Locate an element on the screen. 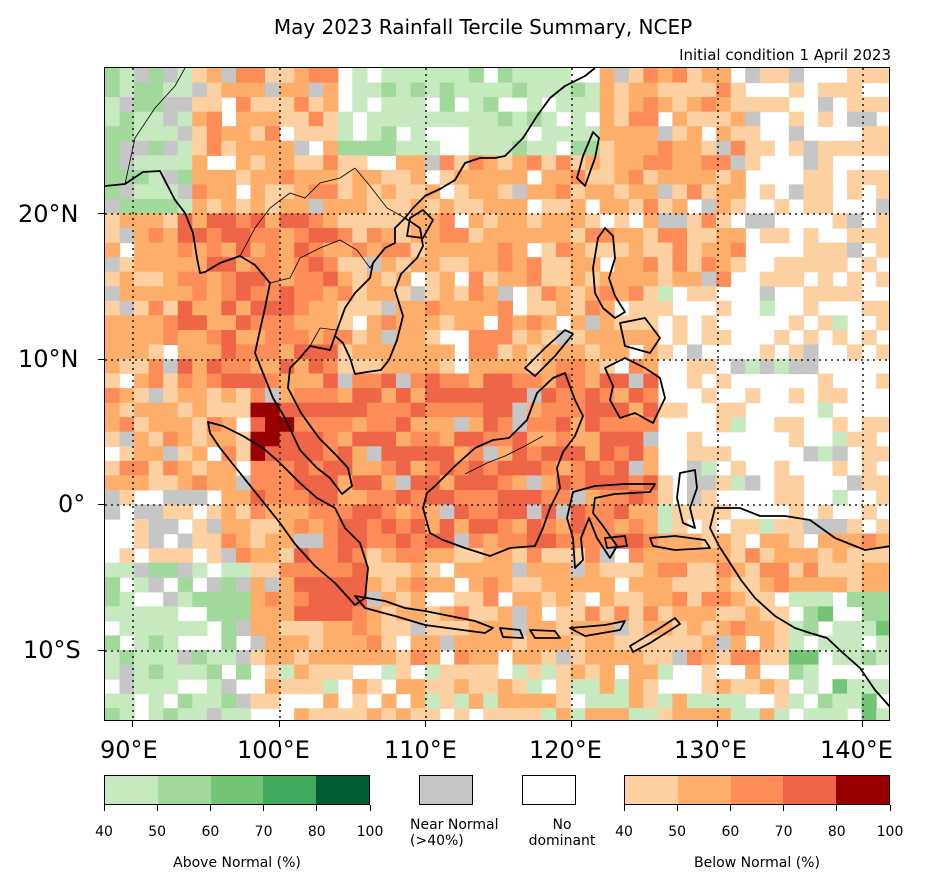 The width and height of the screenshot is (926, 893). lat-label-equator: 0° is located at coordinates (72, 504).